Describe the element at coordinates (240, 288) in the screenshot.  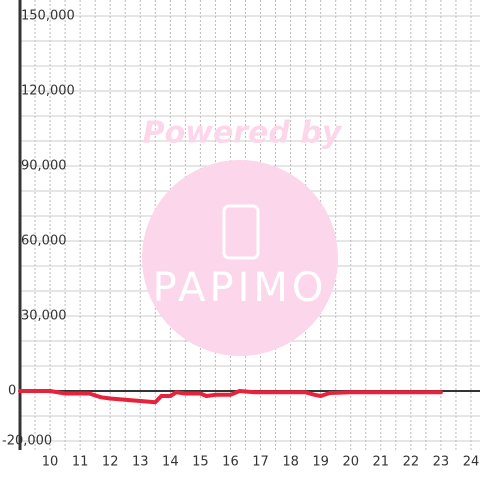
I see `watermark-brand: PAPIMO` at that location.